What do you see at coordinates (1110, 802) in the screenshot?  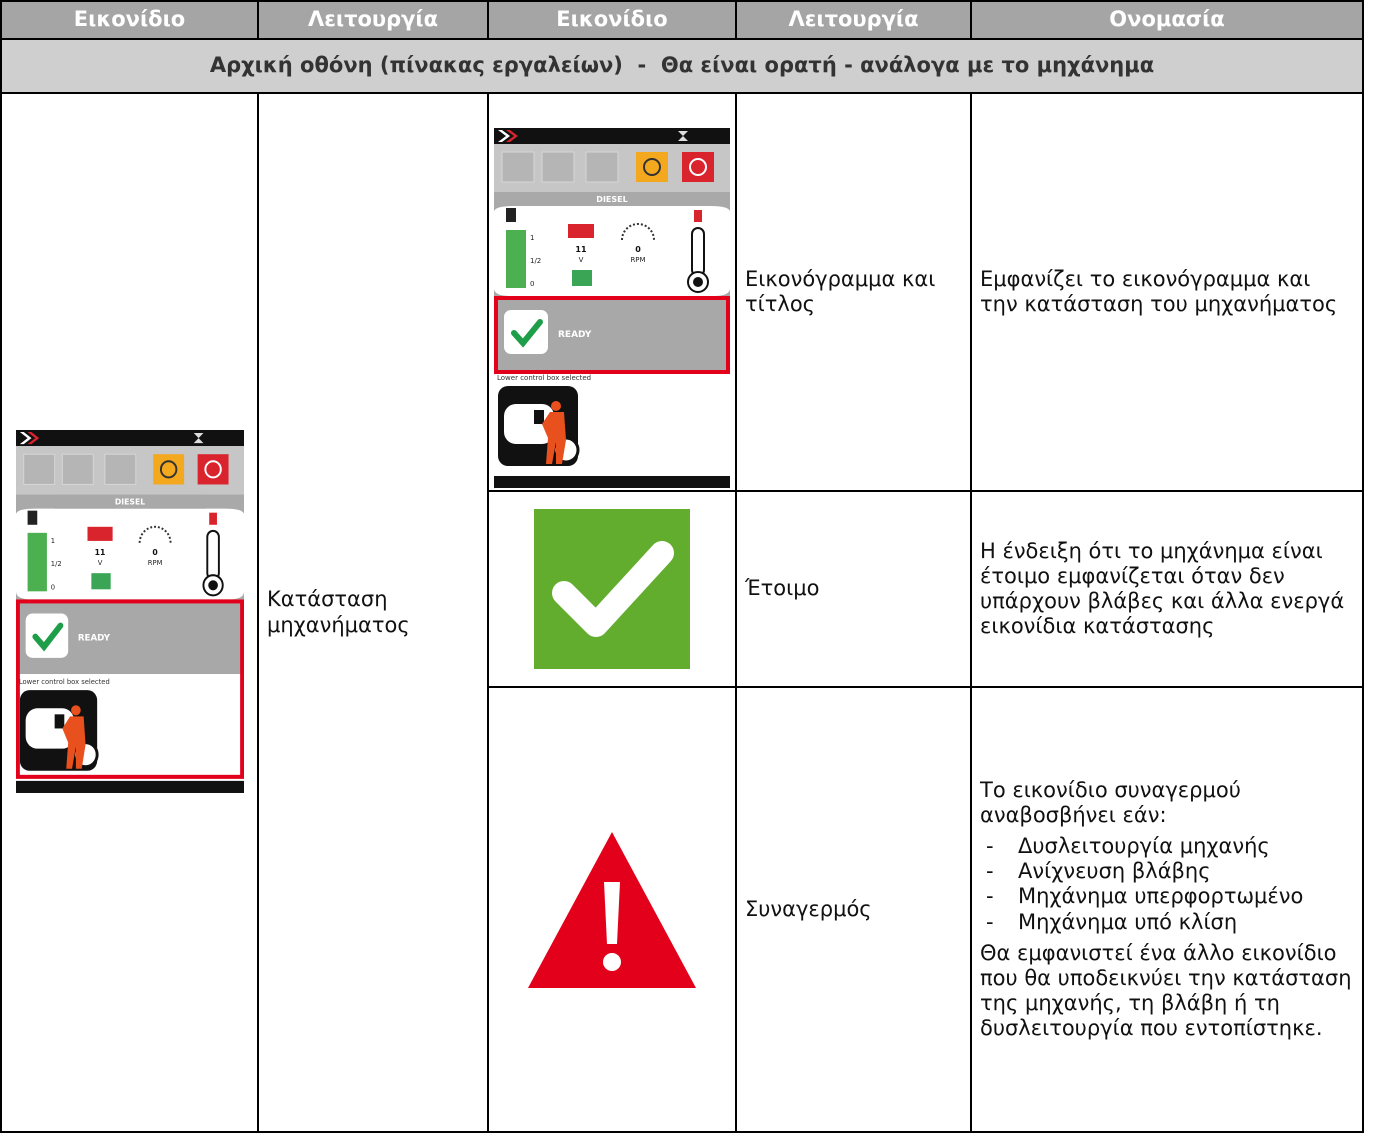 I see `description: Το εικονίδιο συναγερμού αναβοσβήνει εάν:` at bounding box center [1110, 802].